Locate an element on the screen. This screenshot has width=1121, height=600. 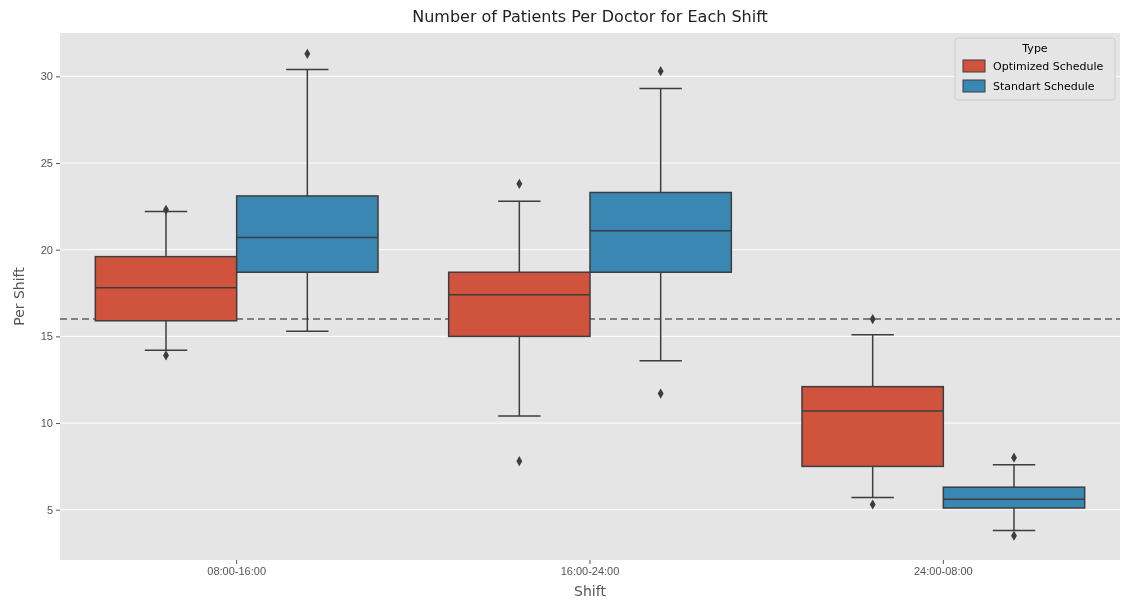
y-axis-title: Per Shift is located at coordinates (19, 296).